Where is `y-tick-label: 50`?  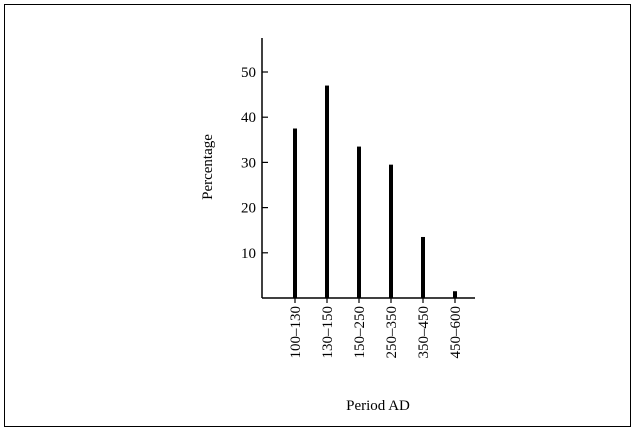
y-tick-label: 50 is located at coordinates (248, 73).